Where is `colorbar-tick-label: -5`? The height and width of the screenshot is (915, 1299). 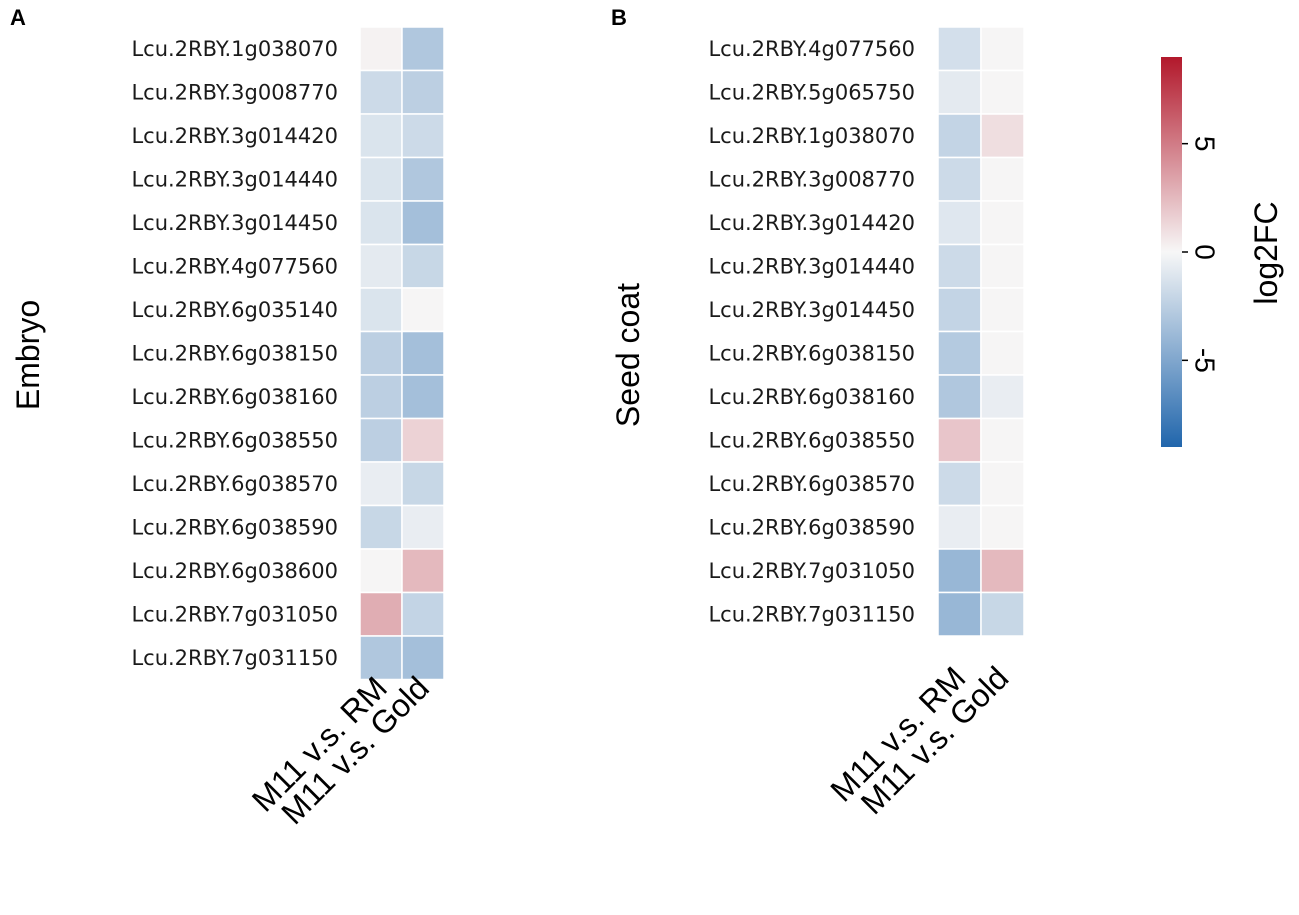 colorbar-tick-label: -5 is located at coordinates (1205, 360).